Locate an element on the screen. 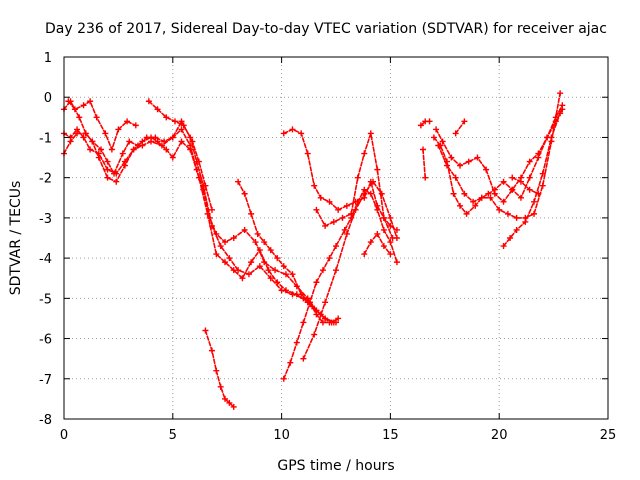 The height and width of the screenshot is (480, 640). series-track-l is located at coordinates (377, 244).